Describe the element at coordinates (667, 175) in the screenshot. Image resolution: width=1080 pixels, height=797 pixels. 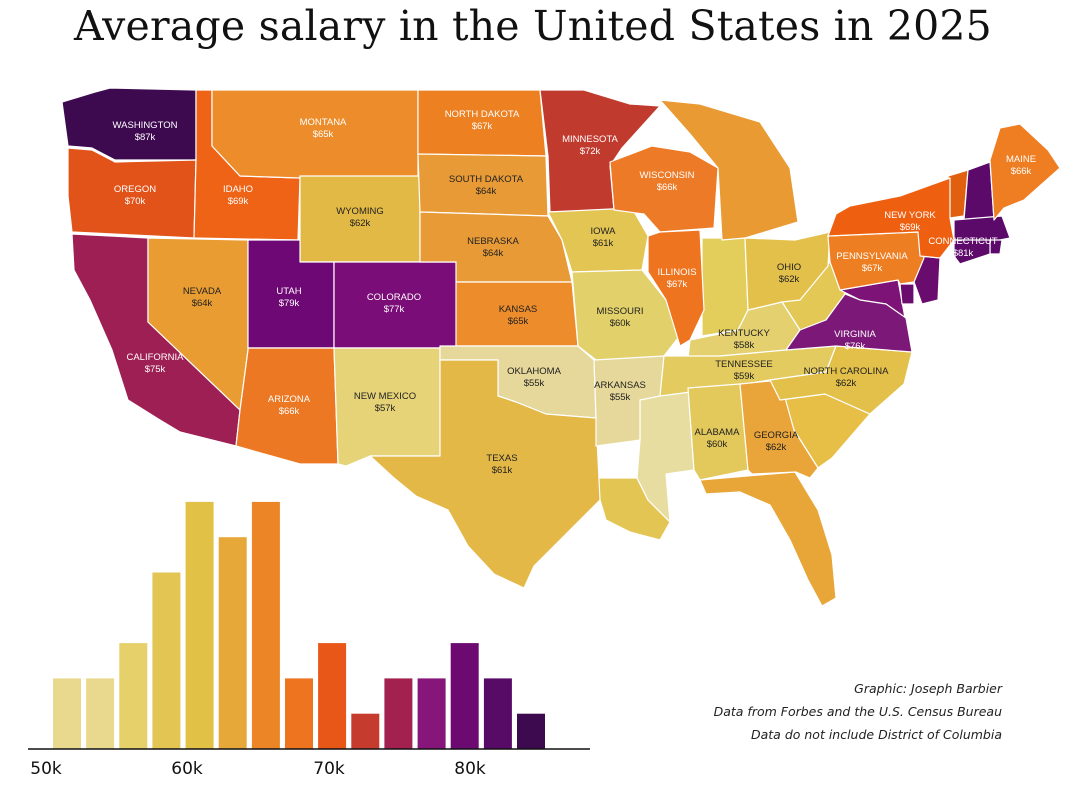
I see `state-label-wisconsin: WISCONSIN` at that location.